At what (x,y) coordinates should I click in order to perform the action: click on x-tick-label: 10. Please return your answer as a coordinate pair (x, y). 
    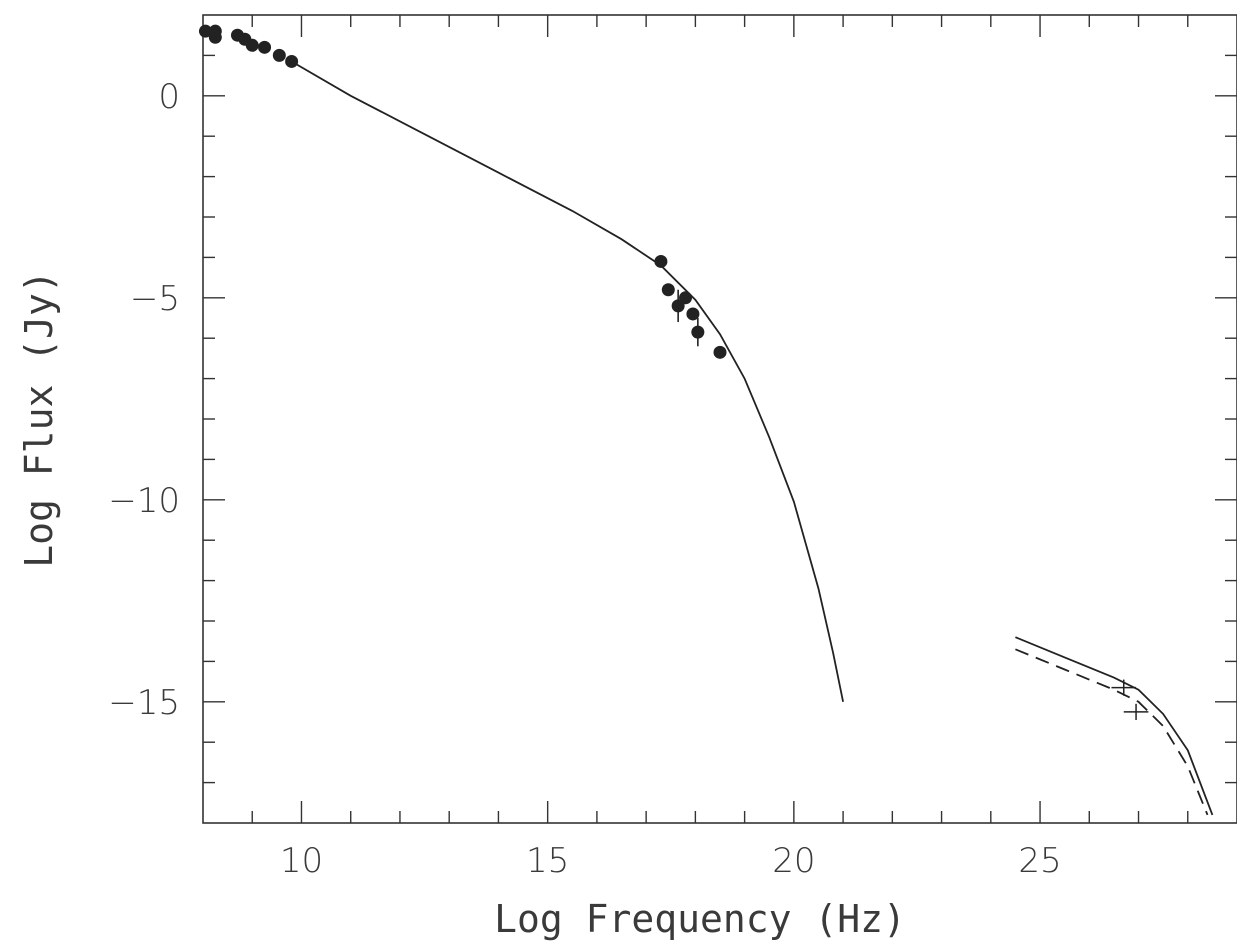
    Looking at the image, I should click on (301, 861).